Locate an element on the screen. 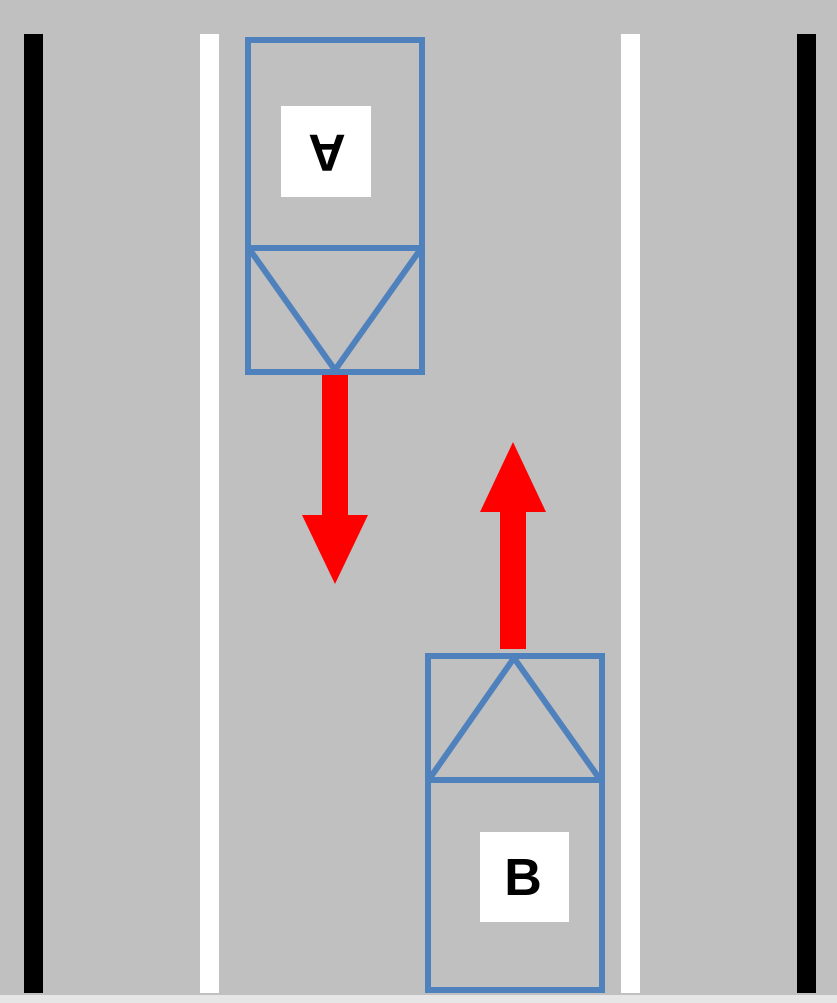  vehicle-b-label: B is located at coordinates (523, 878).